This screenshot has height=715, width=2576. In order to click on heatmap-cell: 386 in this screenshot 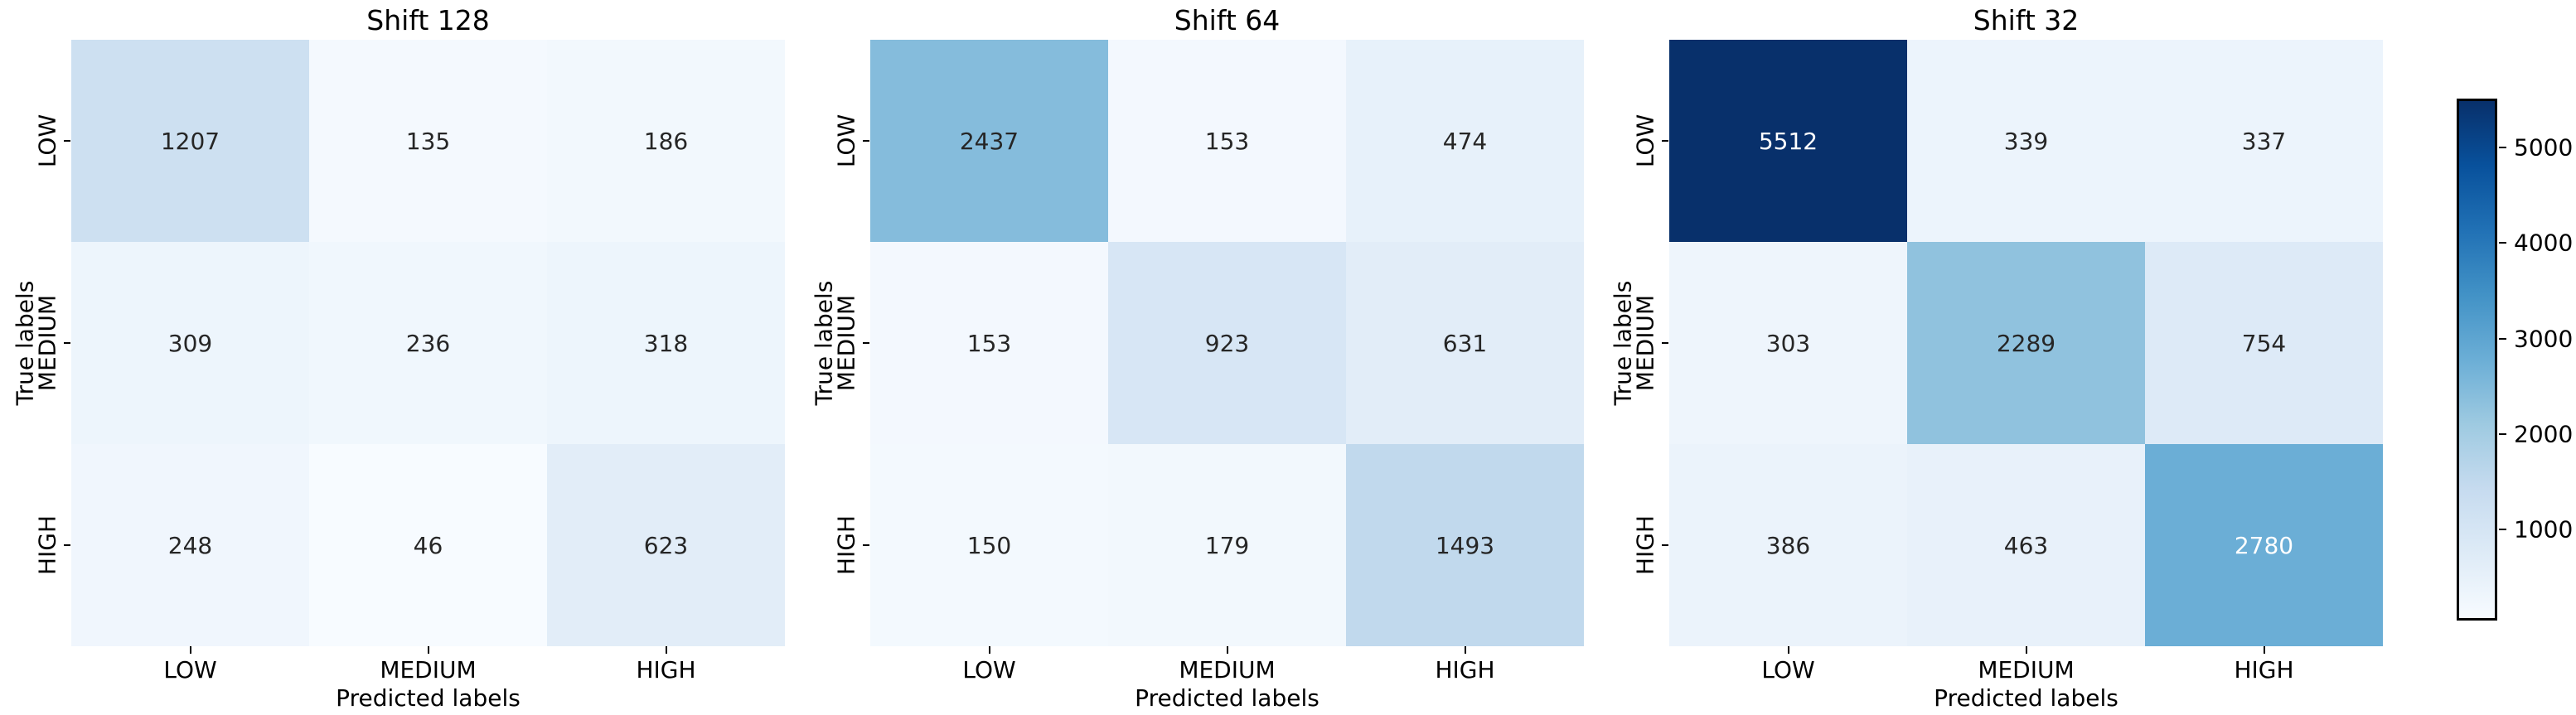, I will do `click(1788, 545)`.